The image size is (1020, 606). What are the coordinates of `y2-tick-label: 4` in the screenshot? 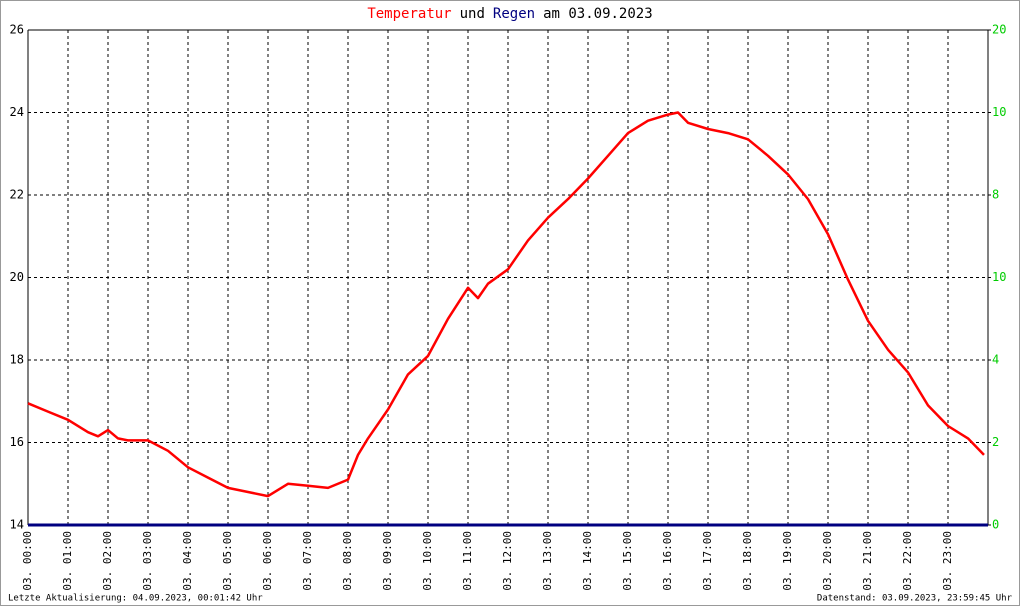 It's located at (995, 360).